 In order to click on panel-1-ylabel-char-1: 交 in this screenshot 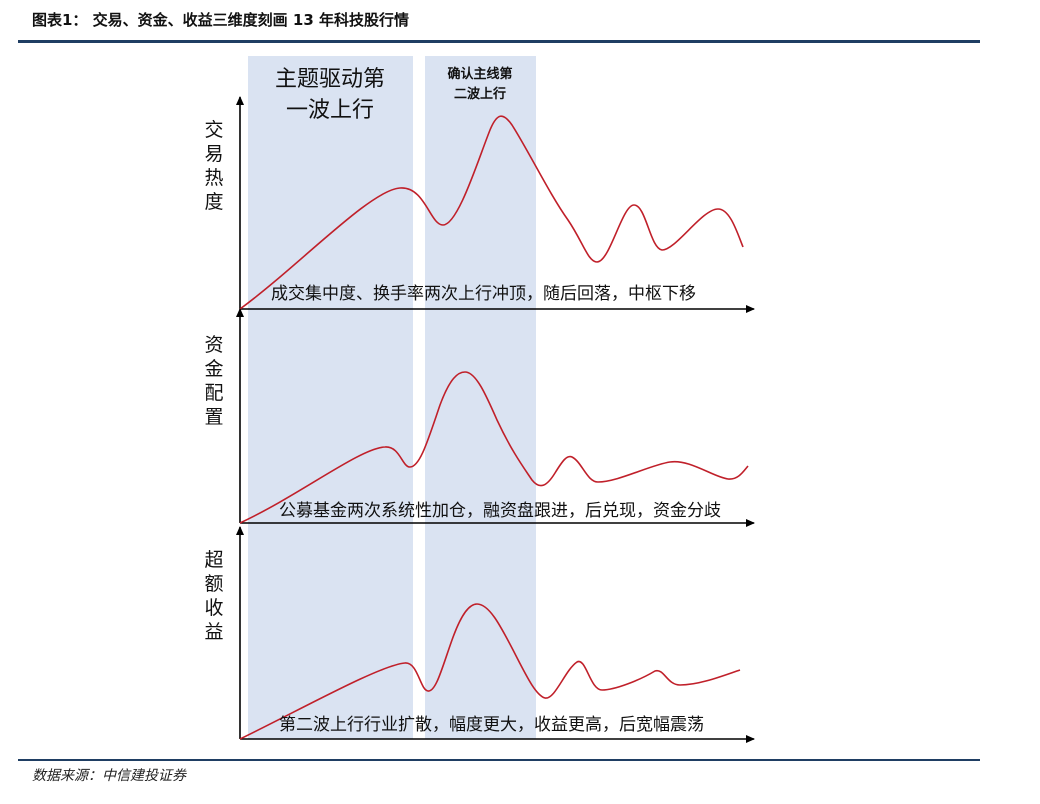, I will do `click(213, 130)`.